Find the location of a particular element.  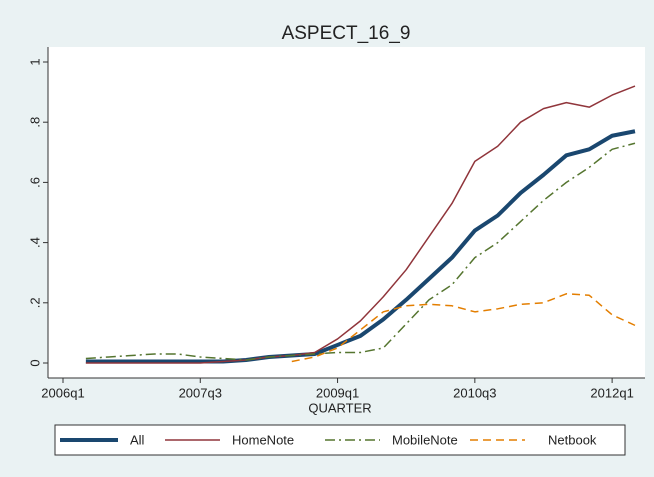

series-line is located at coordinates (463, 328).